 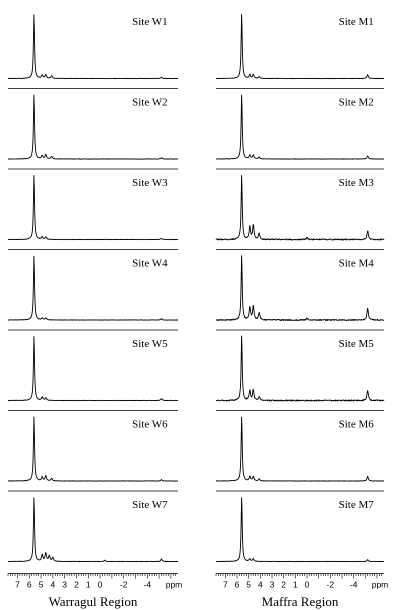 What do you see at coordinates (150, 103) in the screenshot?
I see `site-label: Site W2` at bounding box center [150, 103].